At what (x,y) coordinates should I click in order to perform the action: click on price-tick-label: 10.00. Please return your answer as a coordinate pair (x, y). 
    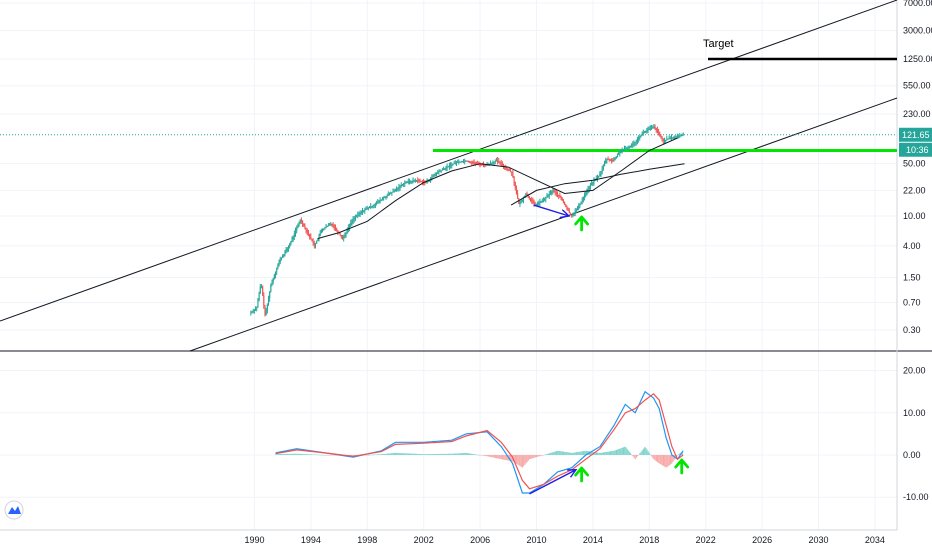
    Looking at the image, I should click on (914, 216).